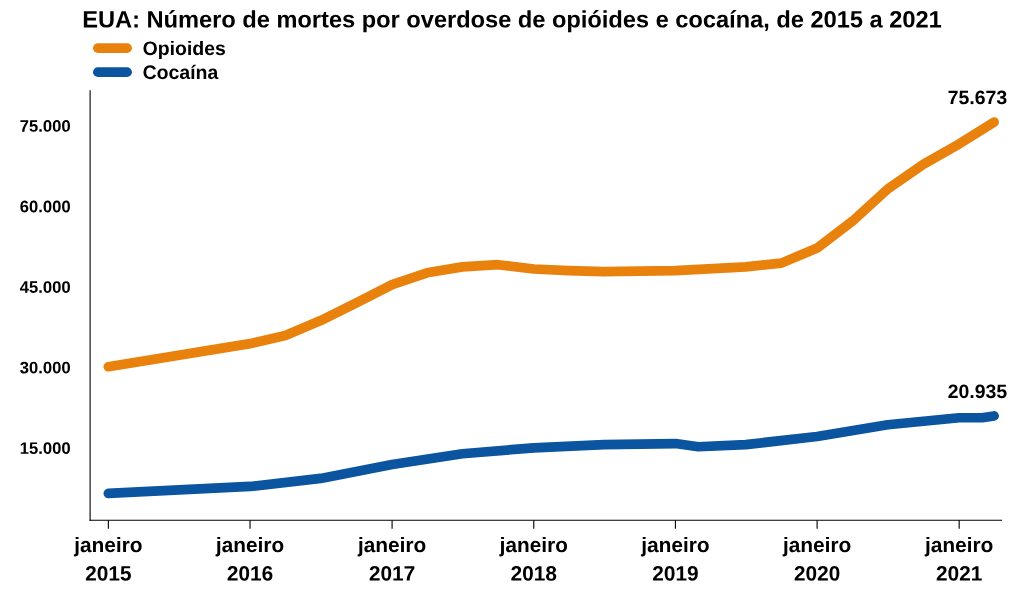 Image resolution: width=1024 pixels, height=605 pixels. What do you see at coordinates (816, 558) in the screenshot?
I see `x-tick-label: janeiro 2020` at bounding box center [816, 558].